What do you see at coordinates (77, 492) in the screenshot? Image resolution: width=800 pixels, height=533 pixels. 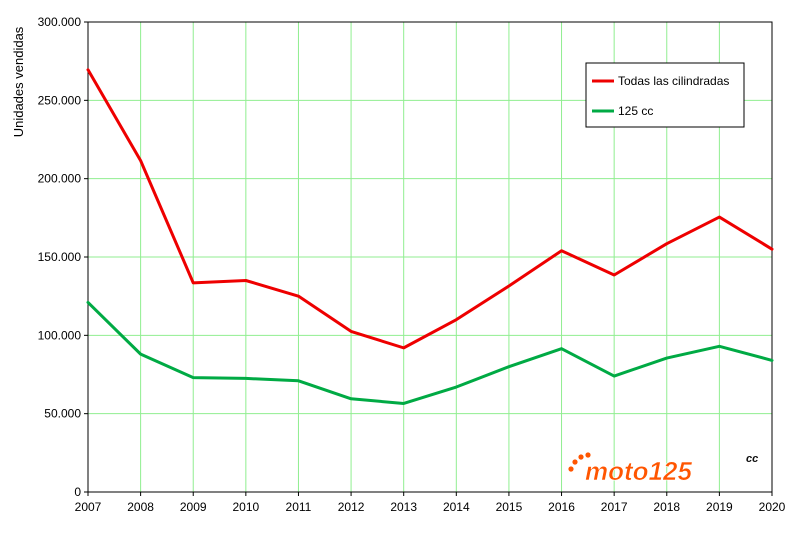 I see `y-tick-label: 0` at bounding box center [77, 492].